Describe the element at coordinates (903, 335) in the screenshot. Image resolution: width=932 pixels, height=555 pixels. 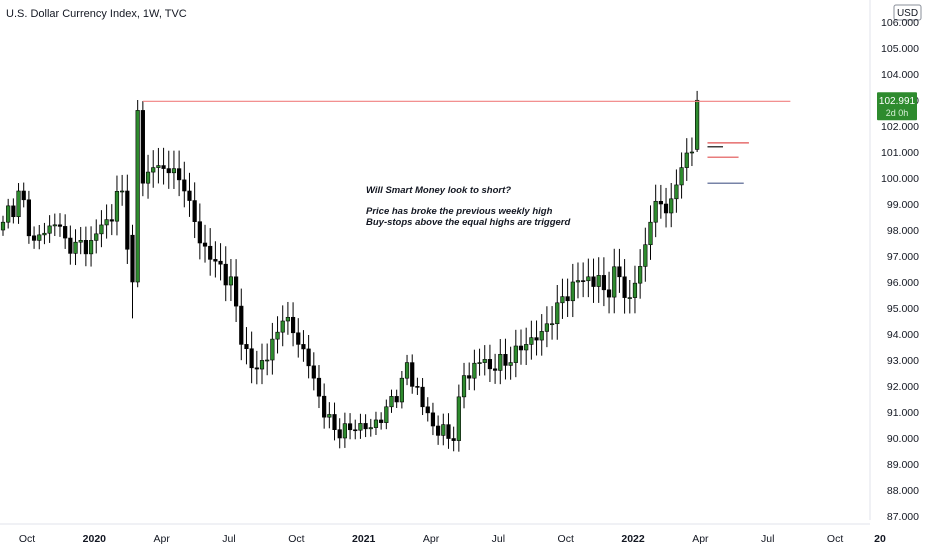
I see `price-tick-label: 94.000` at that location.